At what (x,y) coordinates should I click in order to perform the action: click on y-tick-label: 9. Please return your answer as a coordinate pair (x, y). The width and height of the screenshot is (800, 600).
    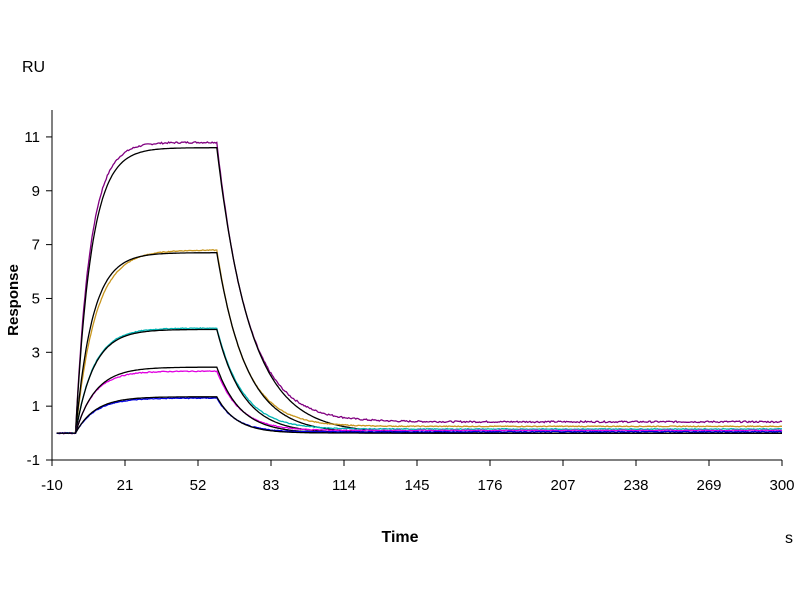
    Looking at the image, I should click on (36, 191).